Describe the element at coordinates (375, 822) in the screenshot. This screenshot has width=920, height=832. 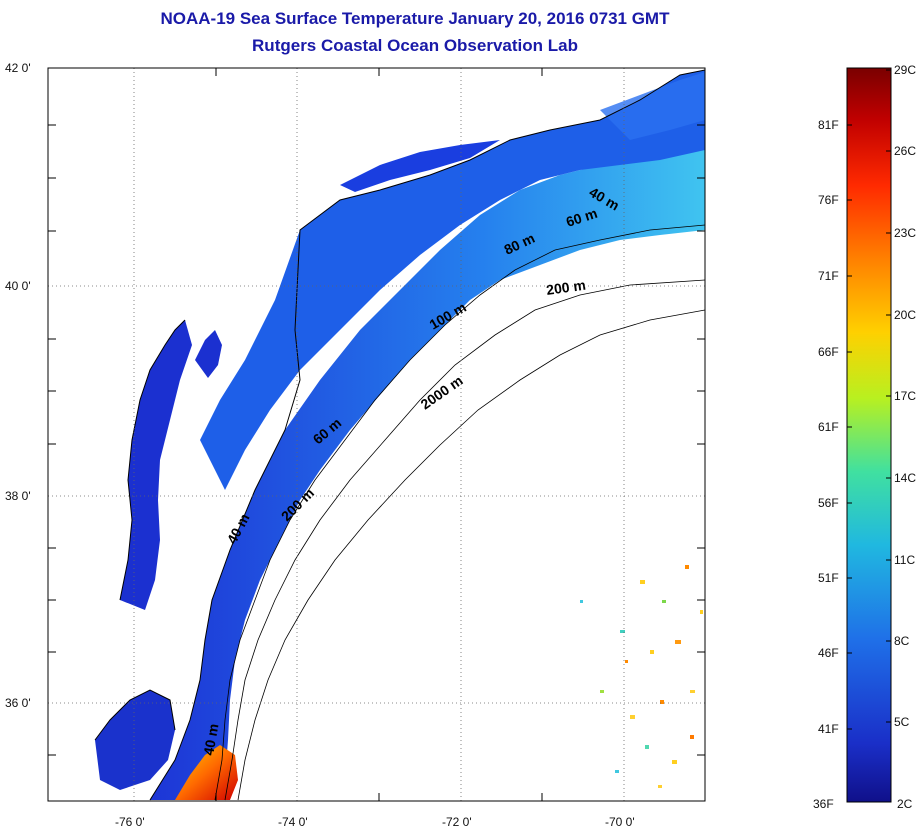
I see `longitude-labels: -76 0' -74 0' -72 0' -70 0'` at that location.